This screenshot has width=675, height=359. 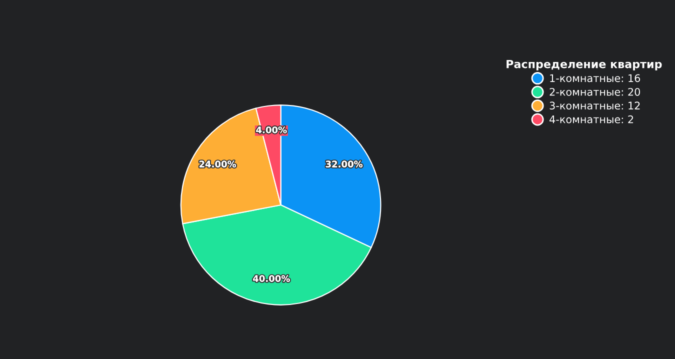 I want to click on legend-label: 2-комнатные: 20, so click(x=595, y=92).